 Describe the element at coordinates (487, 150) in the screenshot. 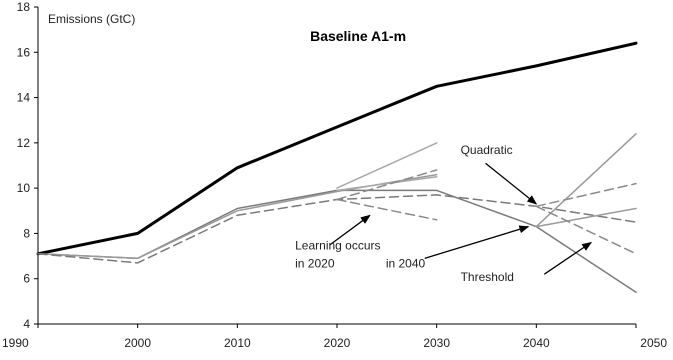

I see `quadratic-annotation: Quadratic` at that location.